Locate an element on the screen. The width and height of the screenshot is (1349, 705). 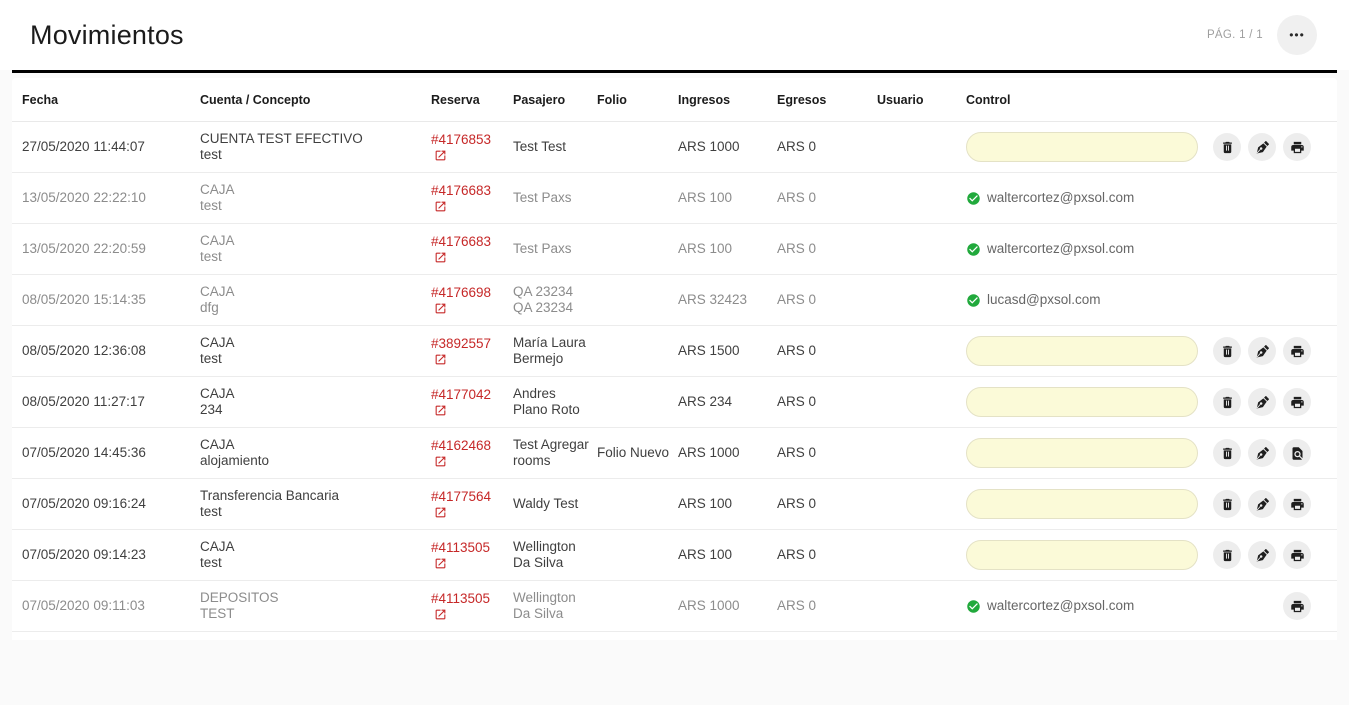
column-header-pasajero: Pasajero is located at coordinates (539, 99).